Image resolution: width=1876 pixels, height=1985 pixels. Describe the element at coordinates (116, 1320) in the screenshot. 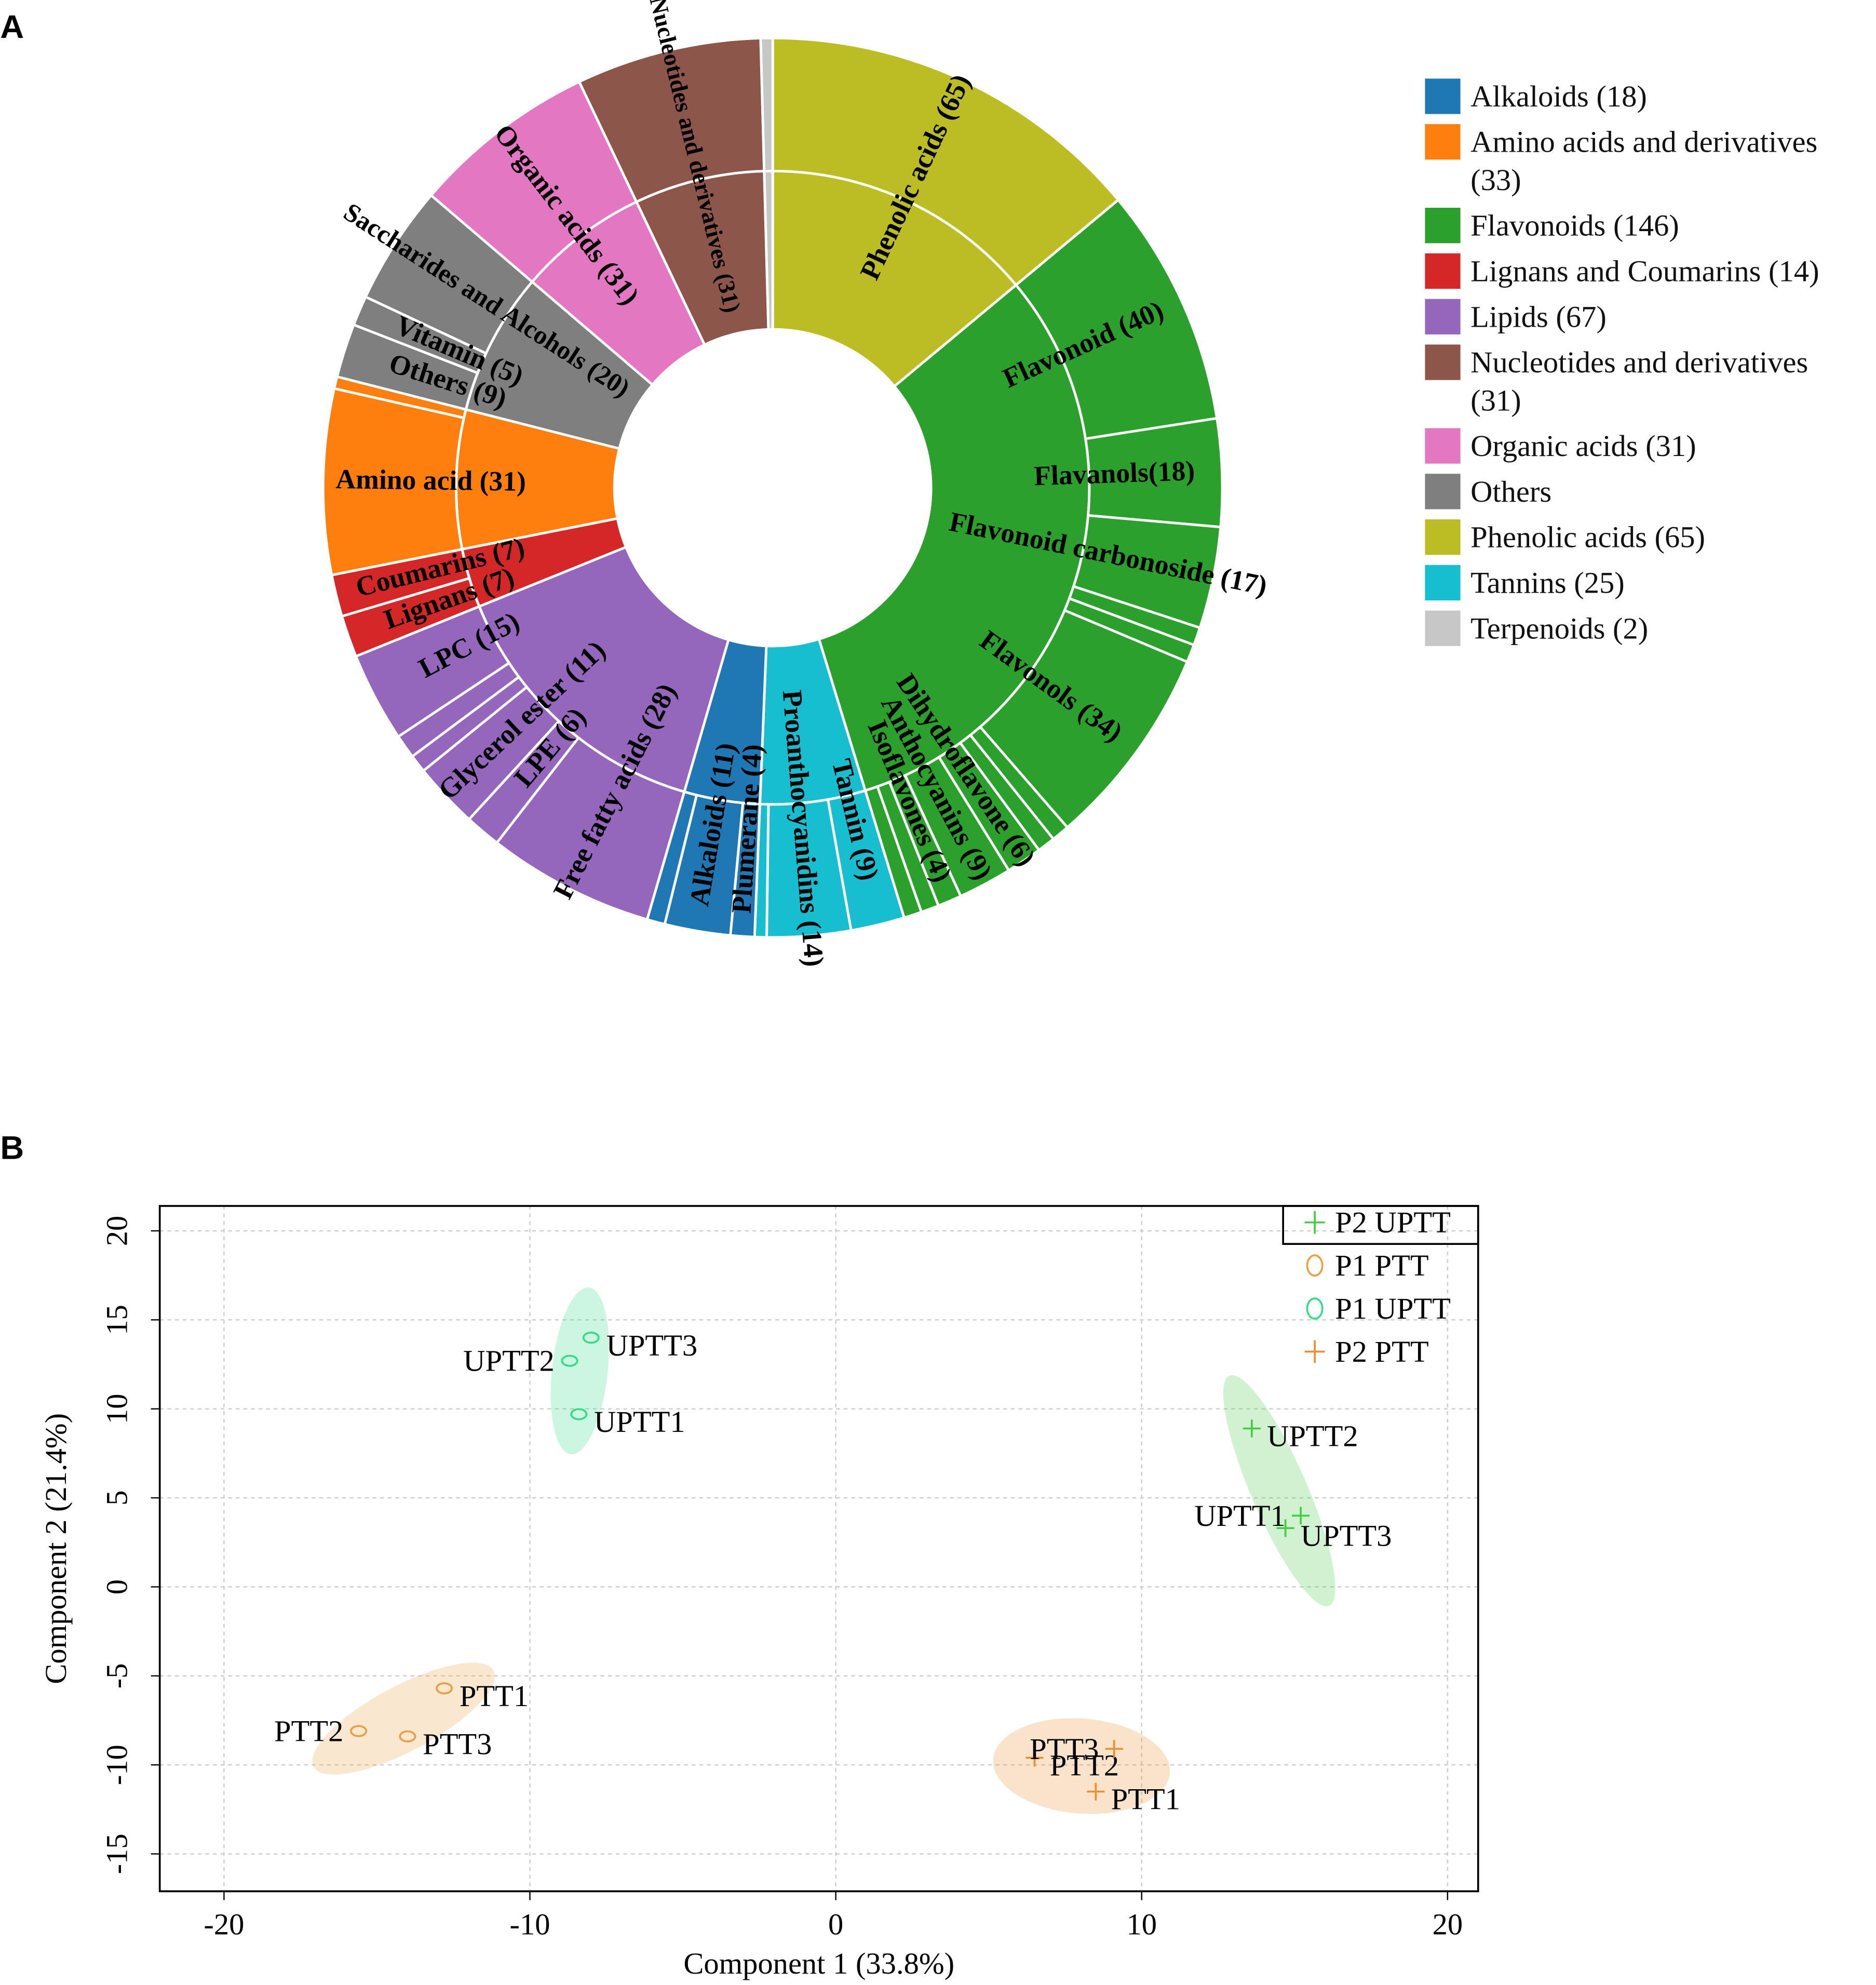

I see `y-tick-label: 15` at that location.